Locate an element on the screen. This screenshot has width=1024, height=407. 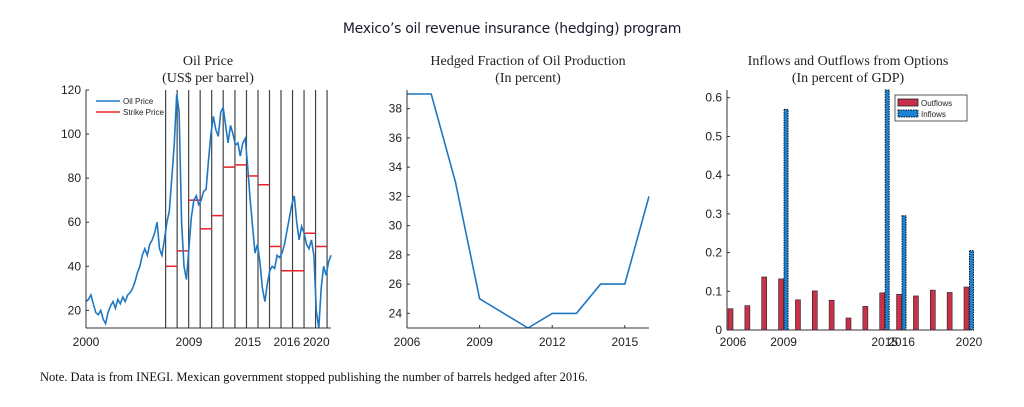
legend-label-oil: Oil Price is located at coordinates (138, 101).